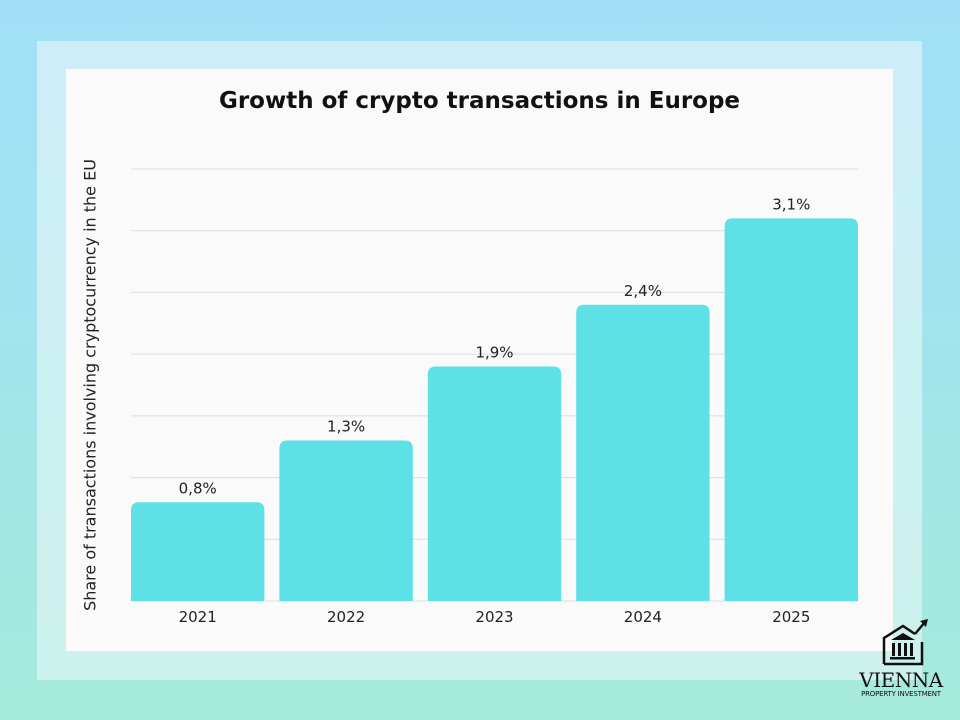 The image size is (960, 720). What do you see at coordinates (494, 352) in the screenshot?
I see `data-label: 1,9%` at bounding box center [494, 352].